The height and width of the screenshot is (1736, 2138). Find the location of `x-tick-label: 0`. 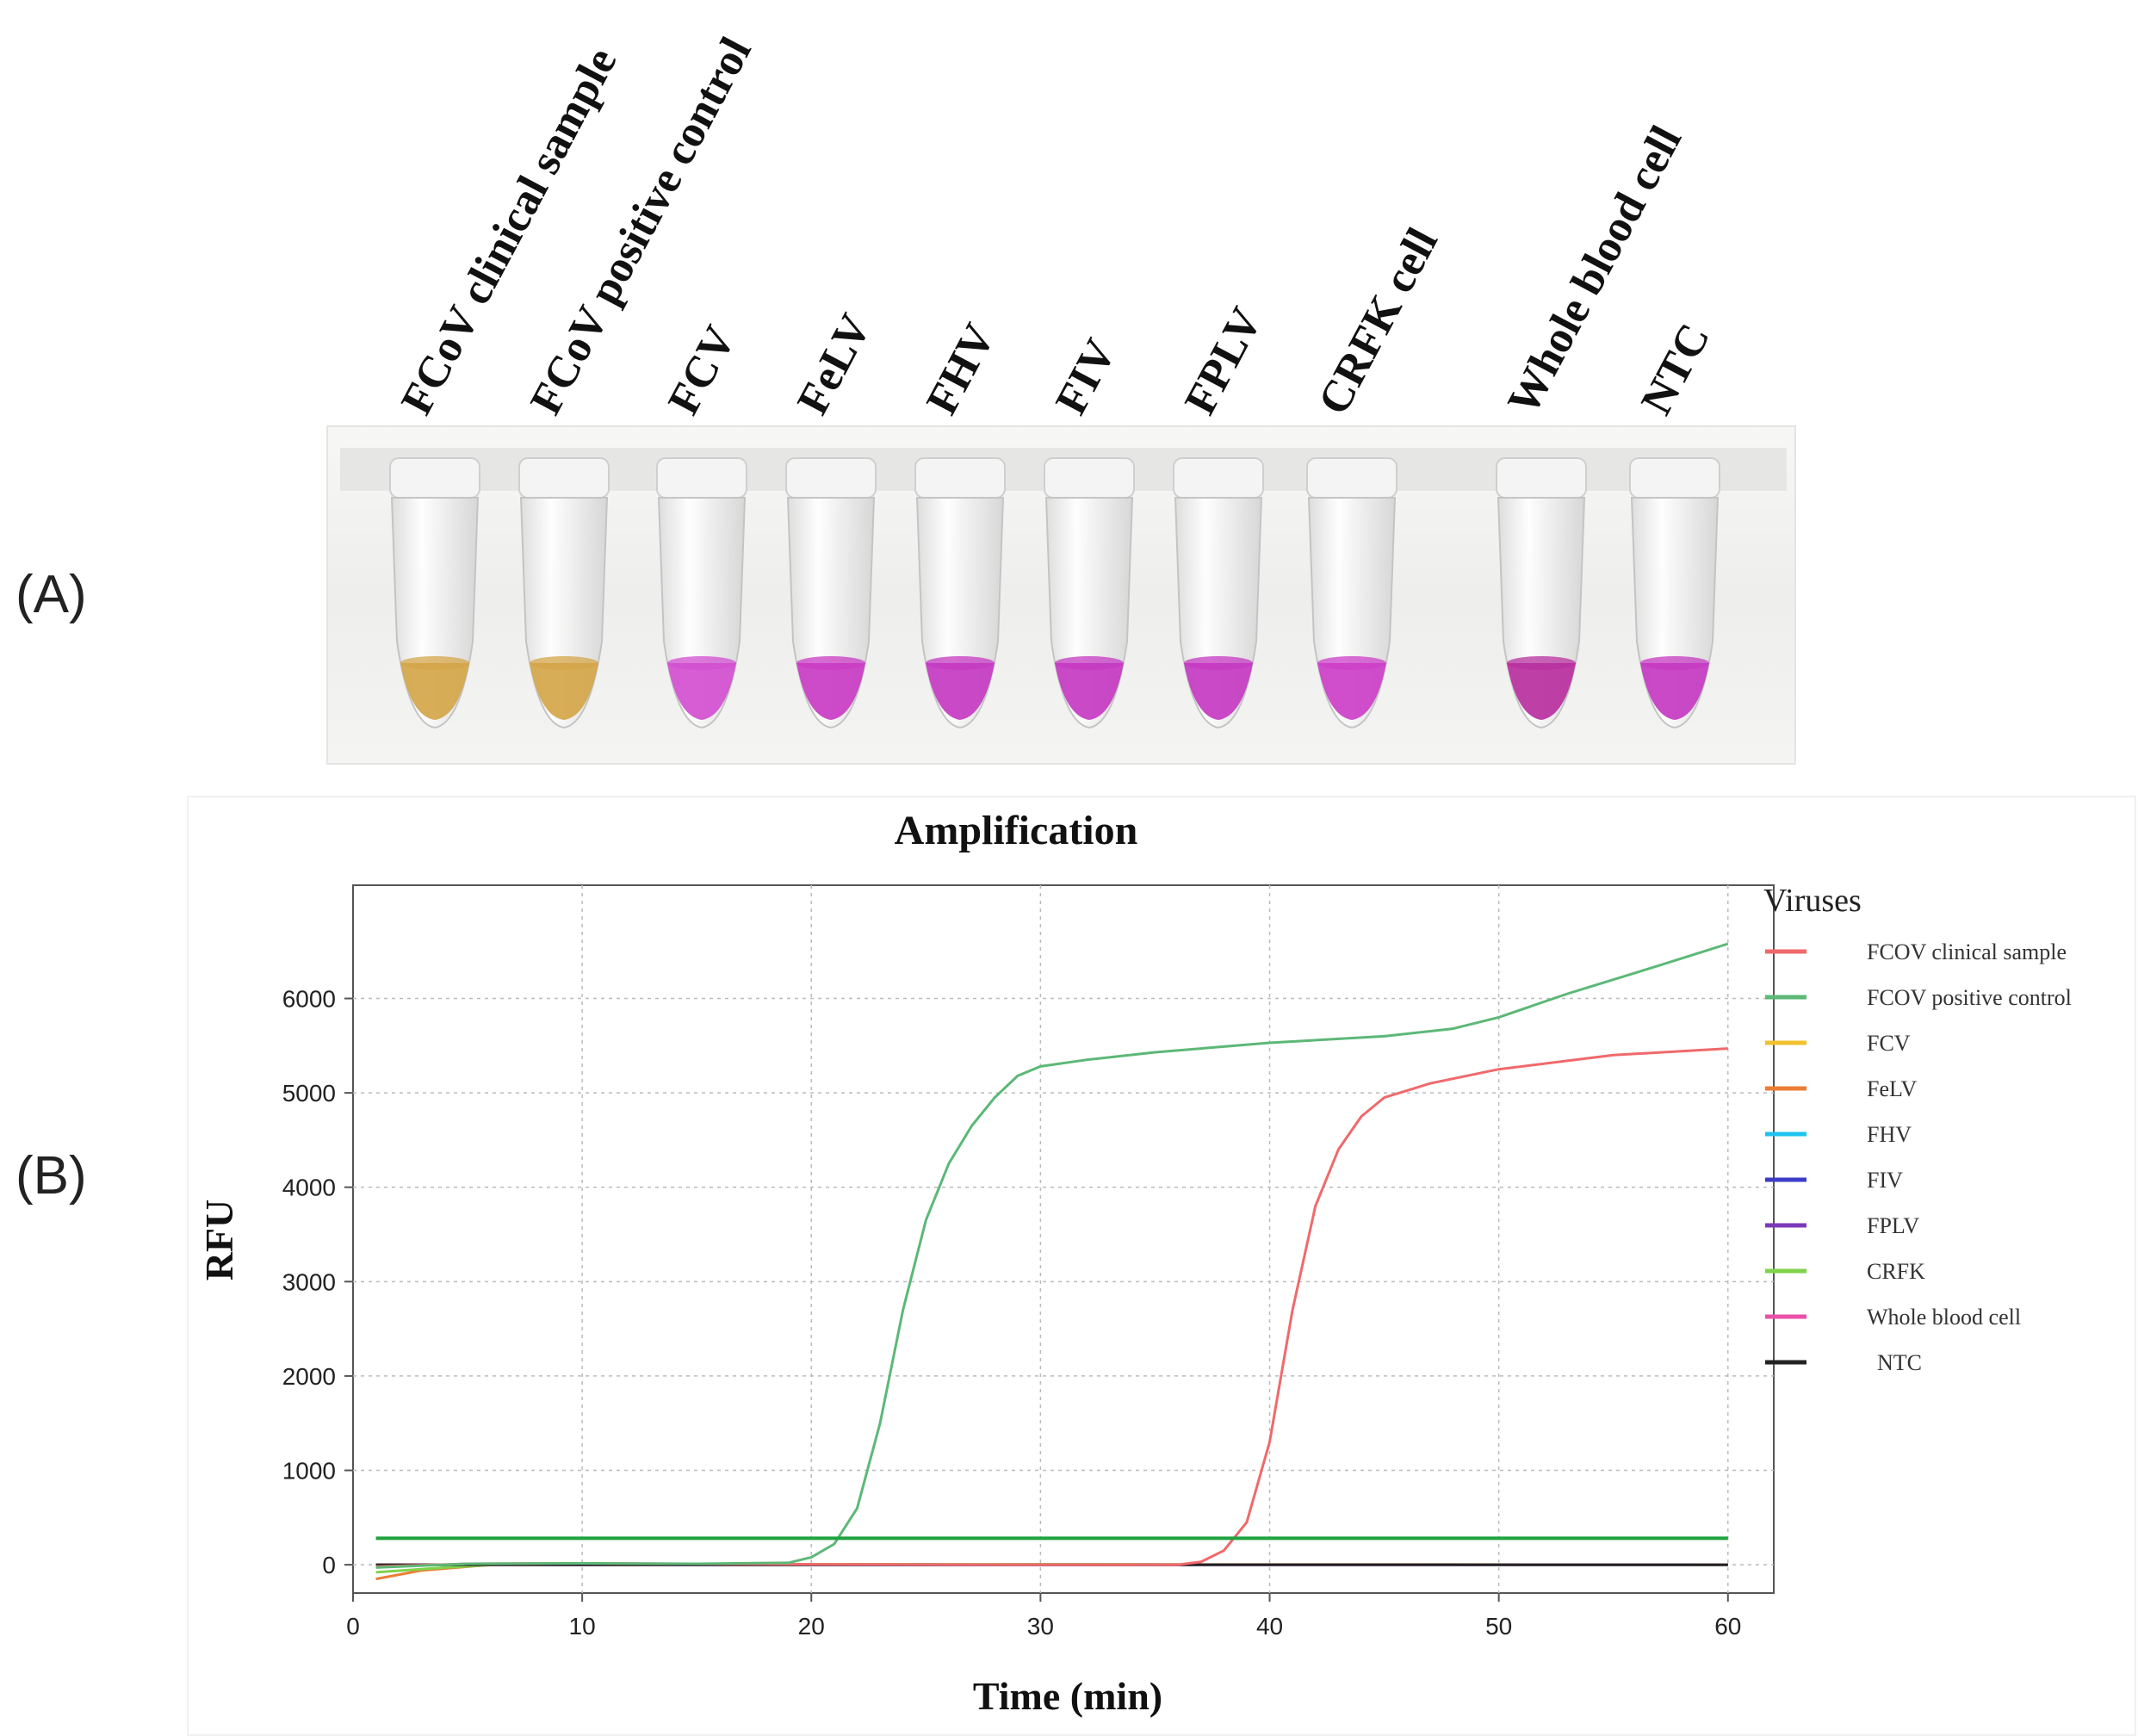

x-tick-label: 0 is located at coordinates (353, 1627).